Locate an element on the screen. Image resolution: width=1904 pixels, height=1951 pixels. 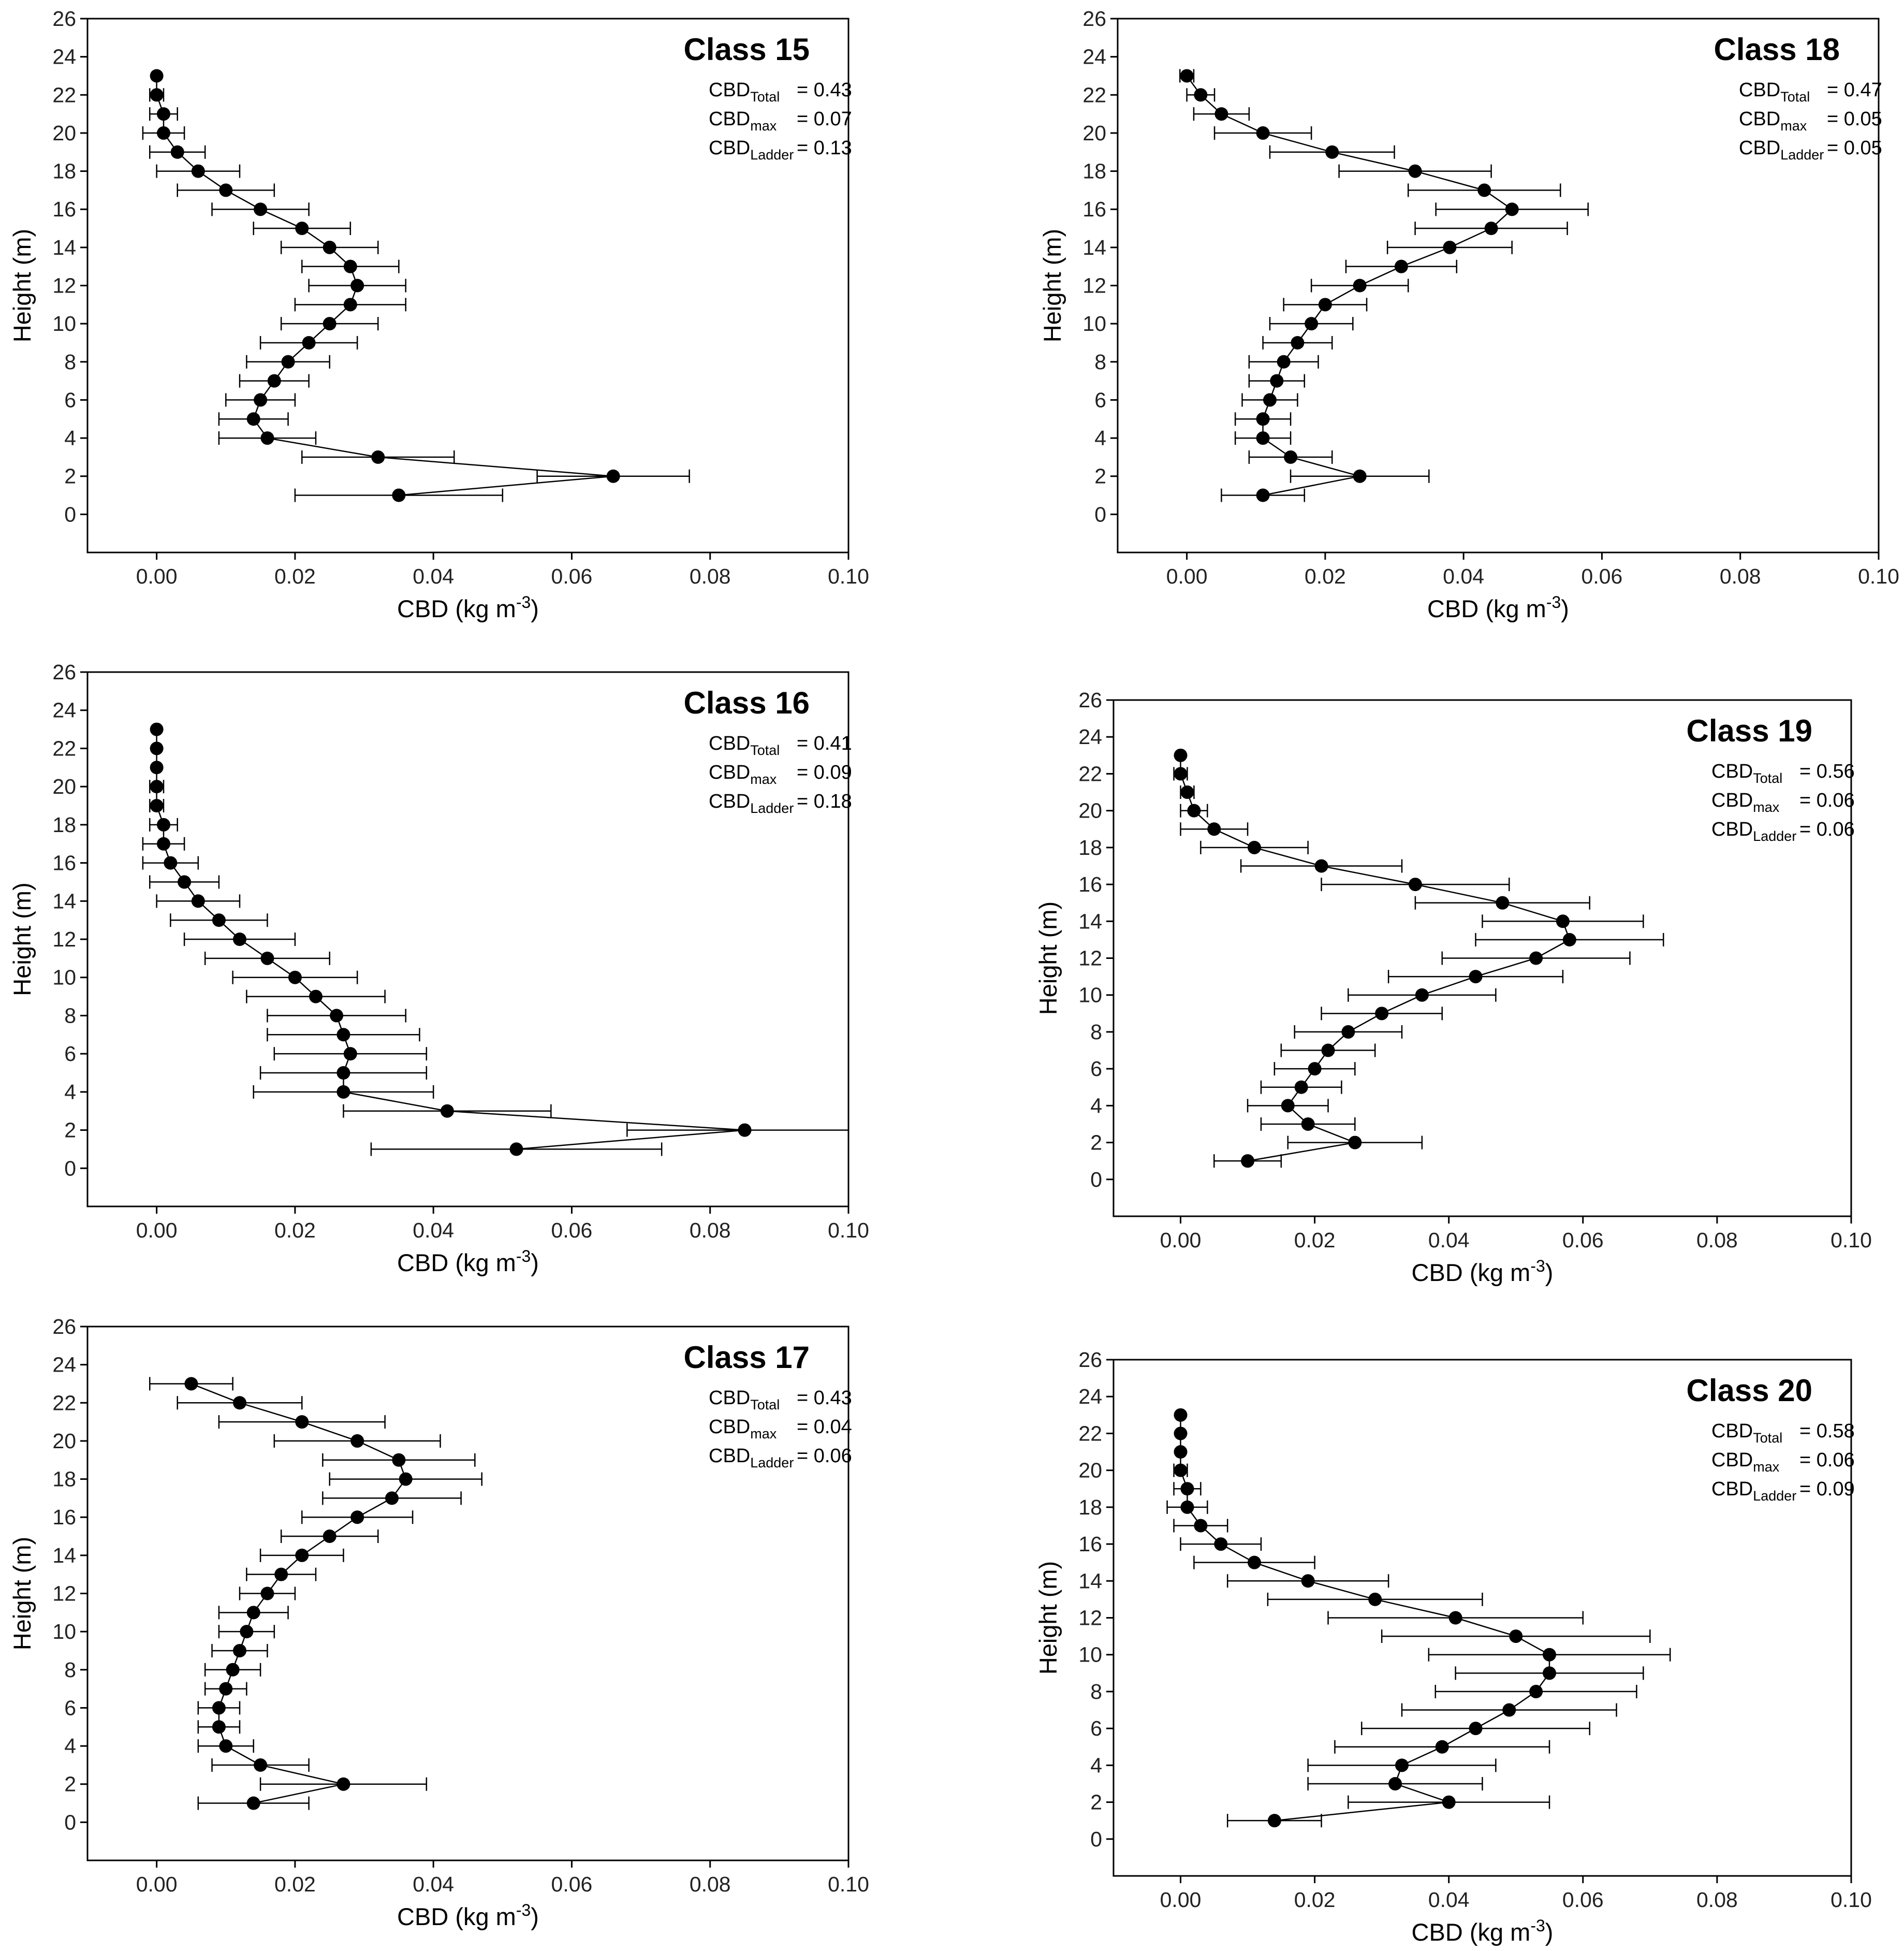
x-tick-label: 0.08 is located at coordinates (710, 576).